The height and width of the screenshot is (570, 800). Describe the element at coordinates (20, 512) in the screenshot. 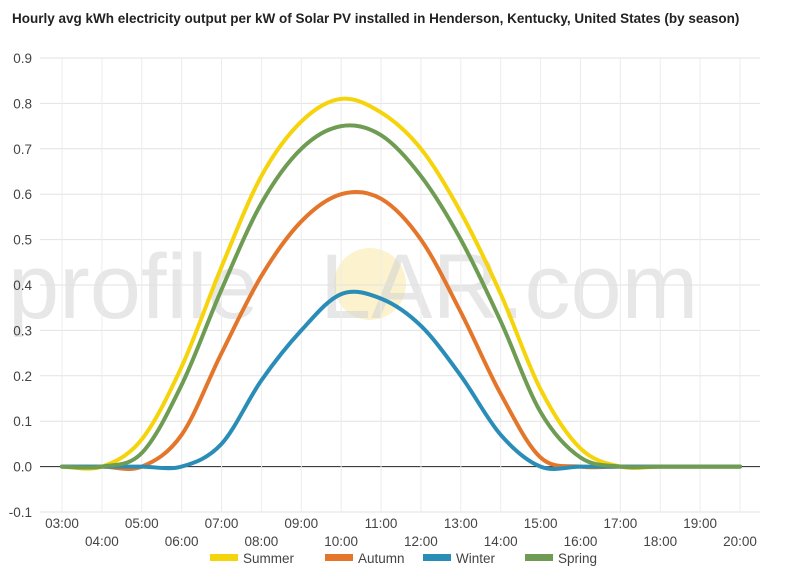

I see `y-tick-label: -0.1` at that location.